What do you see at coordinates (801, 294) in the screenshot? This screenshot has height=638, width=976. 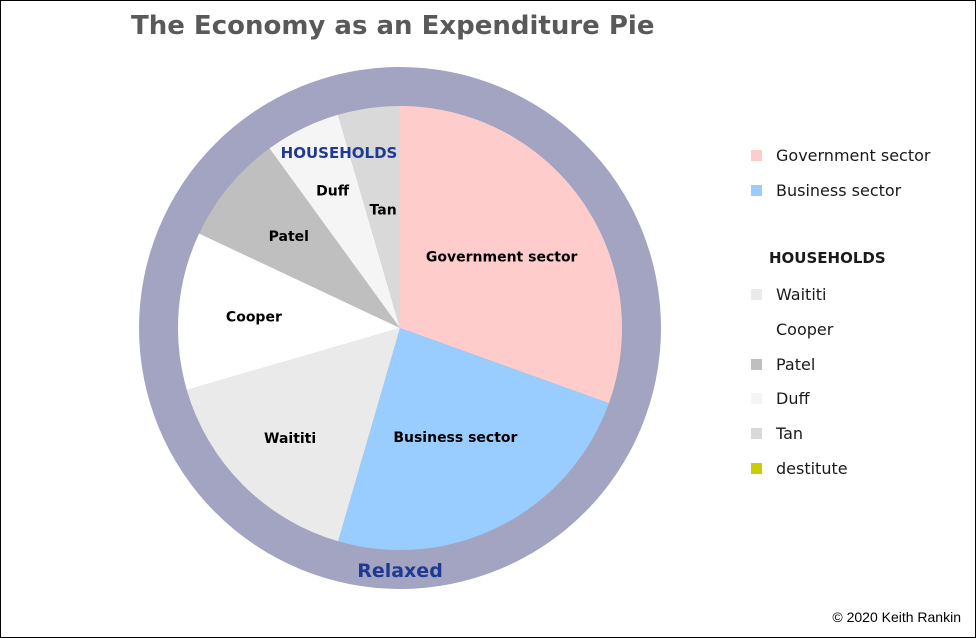 I see `legend-label: Waititi` at bounding box center [801, 294].